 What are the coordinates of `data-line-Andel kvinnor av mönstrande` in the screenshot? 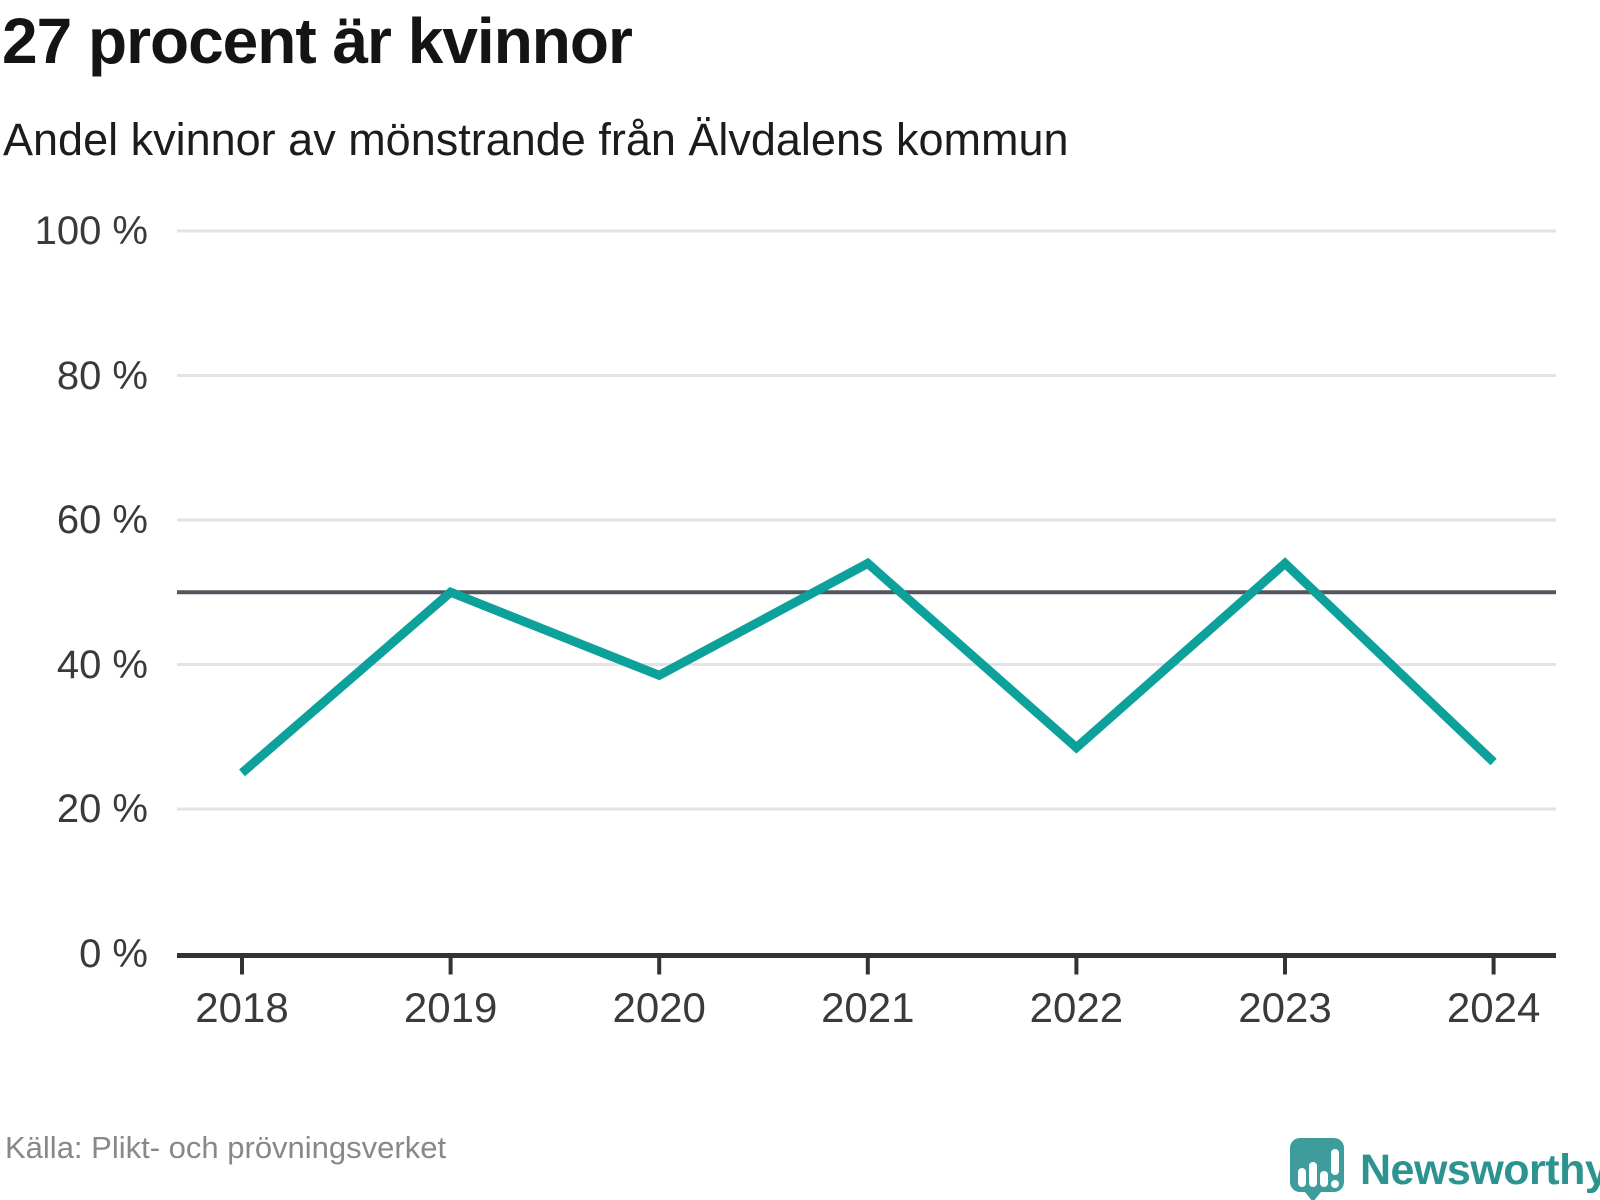 It's located at (868, 667).